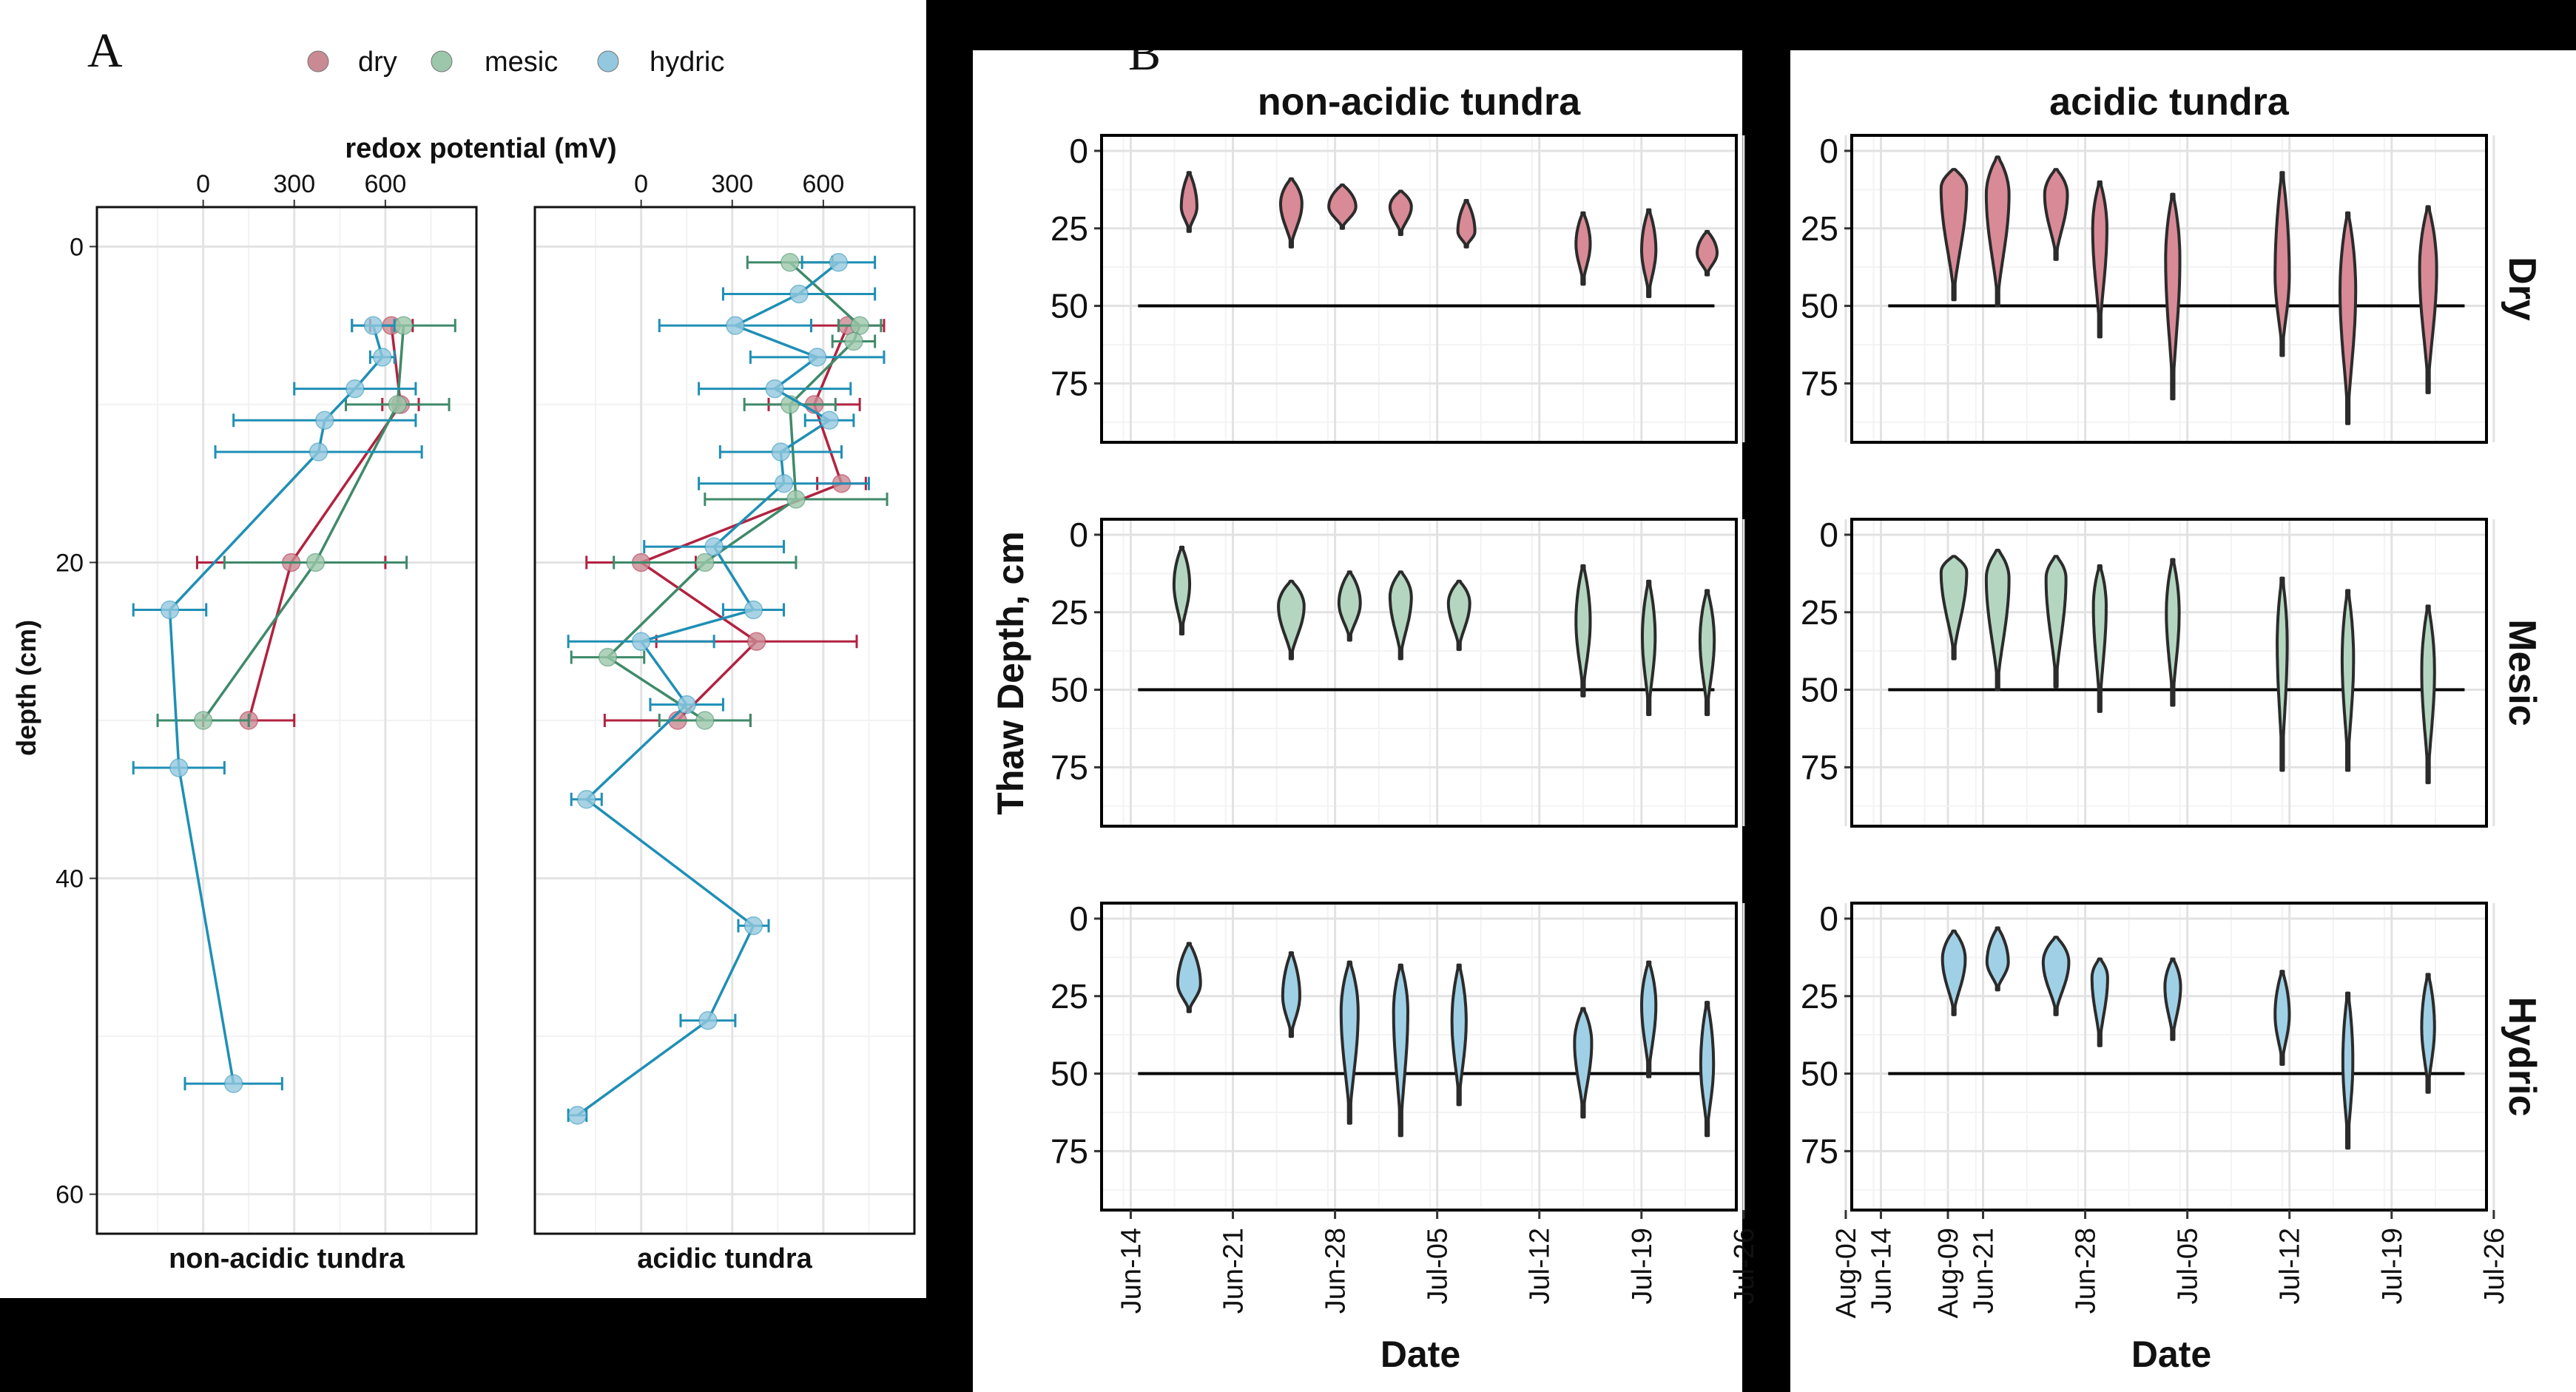  What do you see at coordinates (1846, 1273) in the screenshot?
I see `x-tick-label: Aug-02` at bounding box center [1846, 1273].